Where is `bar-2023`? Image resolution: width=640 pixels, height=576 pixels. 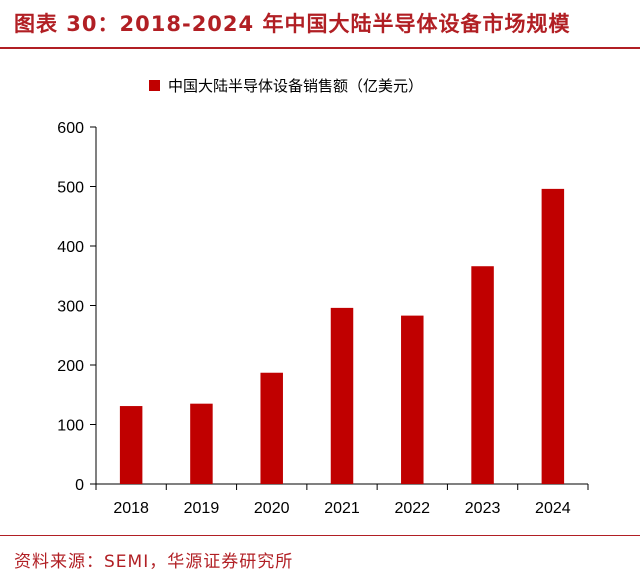
bar-2023 is located at coordinates (482, 375).